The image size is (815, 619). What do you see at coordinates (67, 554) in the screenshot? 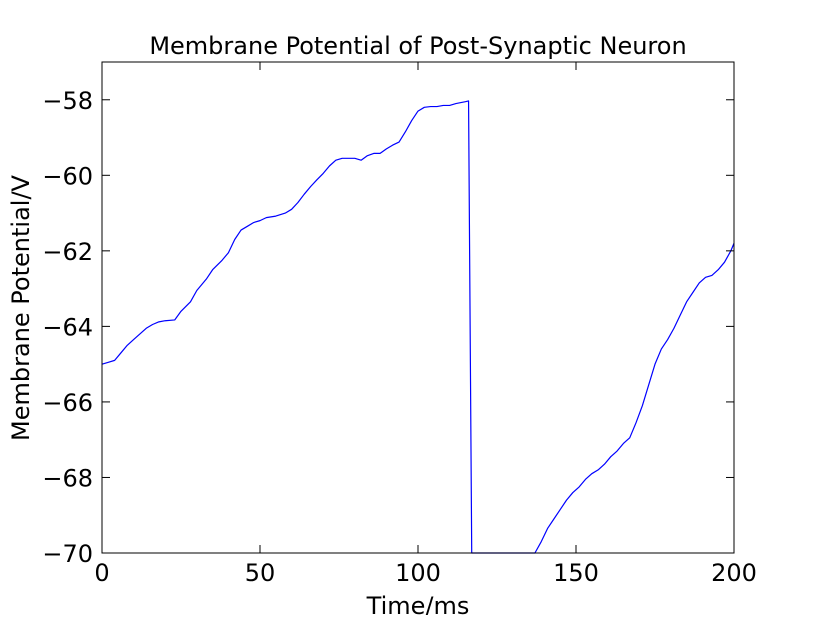
I see `y-tick-label: −70` at bounding box center [67, 554].